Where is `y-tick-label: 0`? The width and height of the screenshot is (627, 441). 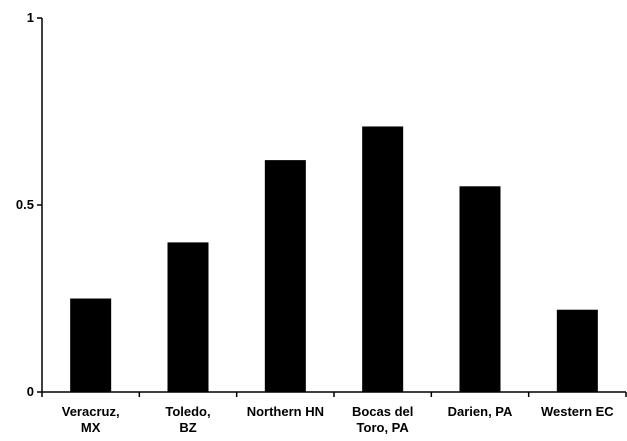 y-tick-label: 0 is located at coordinates (30, 391).